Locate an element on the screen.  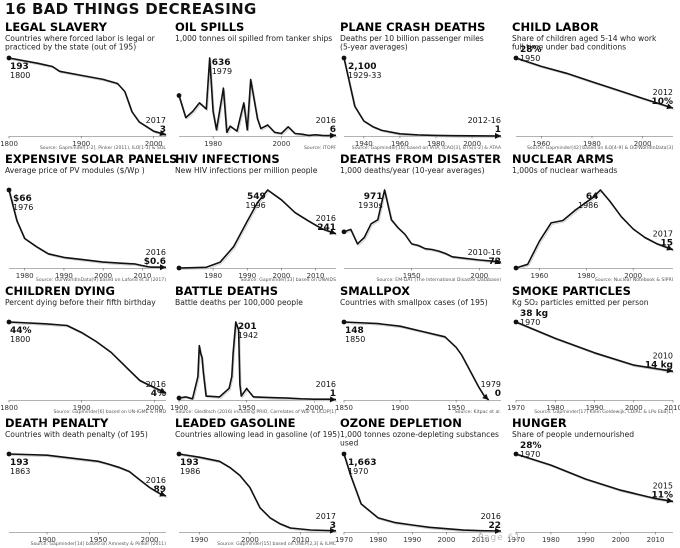
chart-subtitle: Share of people undernourished is located at coordinates (573, 434).